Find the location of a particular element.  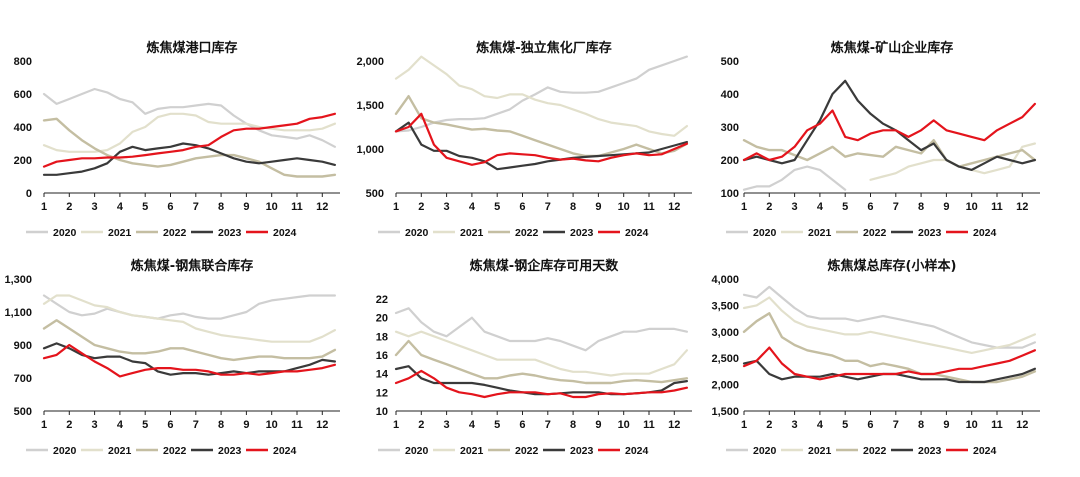

y-tick-label: 2,500 is located at coordinates (725, 359).